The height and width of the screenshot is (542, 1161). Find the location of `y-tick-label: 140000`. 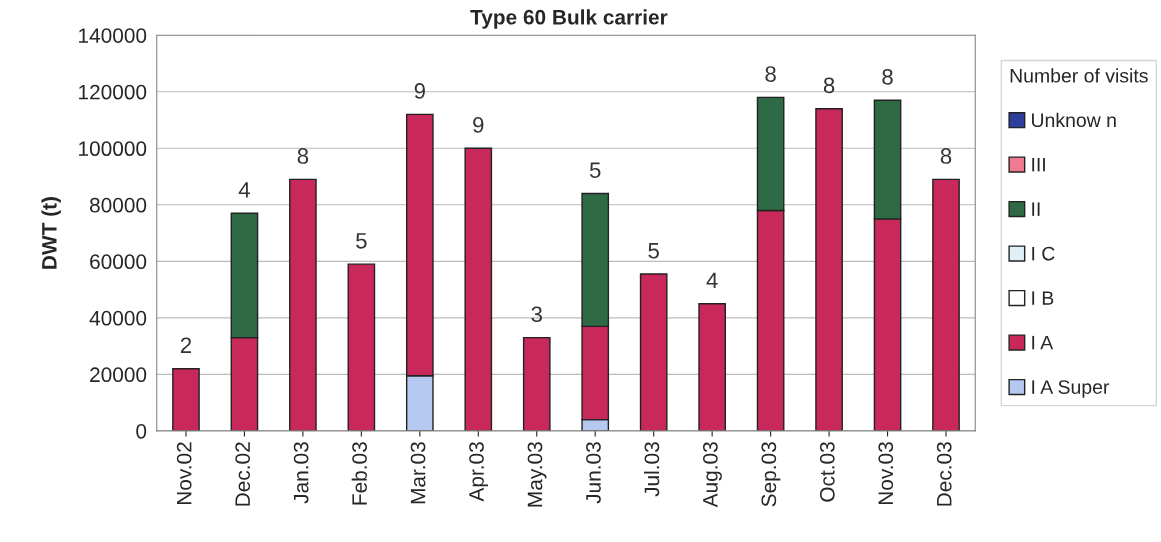

y-tick-label: 140000 is located at coordinates (113, 35).